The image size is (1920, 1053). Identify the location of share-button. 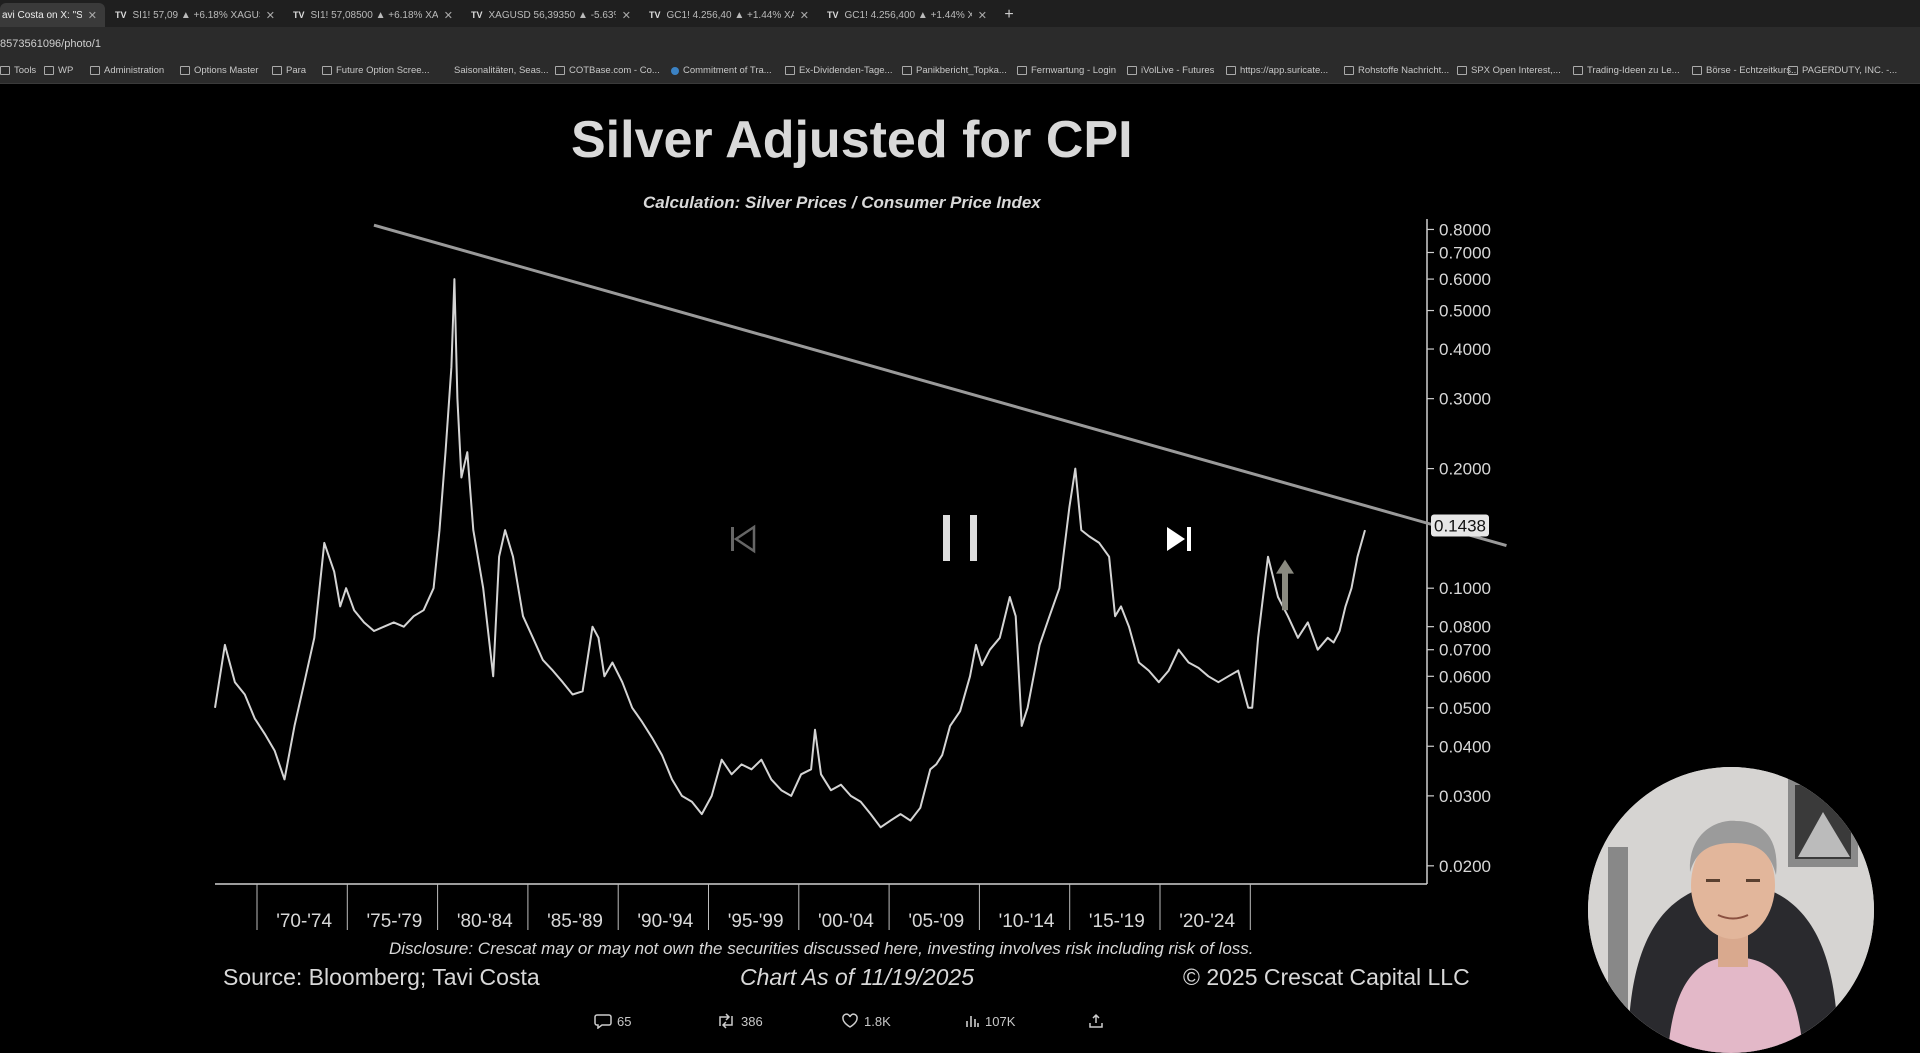
(1096, 1021).